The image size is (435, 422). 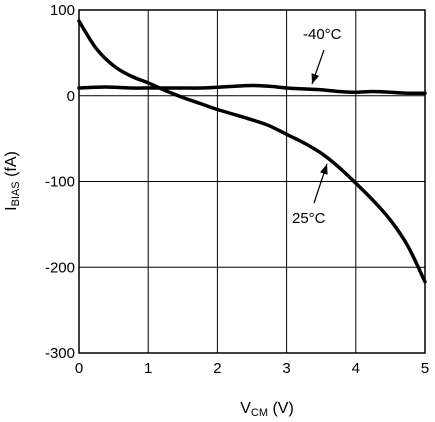 I want to click on series-line-40c, so click(x=252, y=89).